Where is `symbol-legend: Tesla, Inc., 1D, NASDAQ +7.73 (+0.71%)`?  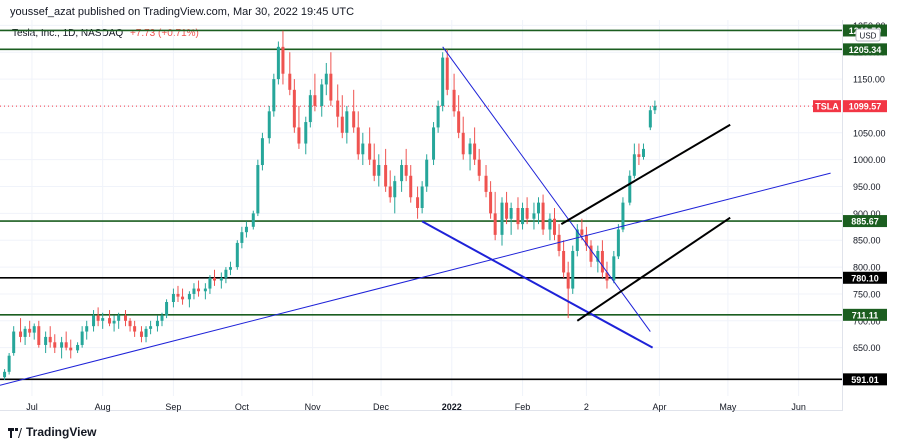 symbol-legend: Tesla, Inc., 1D, NASDAQ +7.73 (+0.71%) is located at coordinates (105, 33).